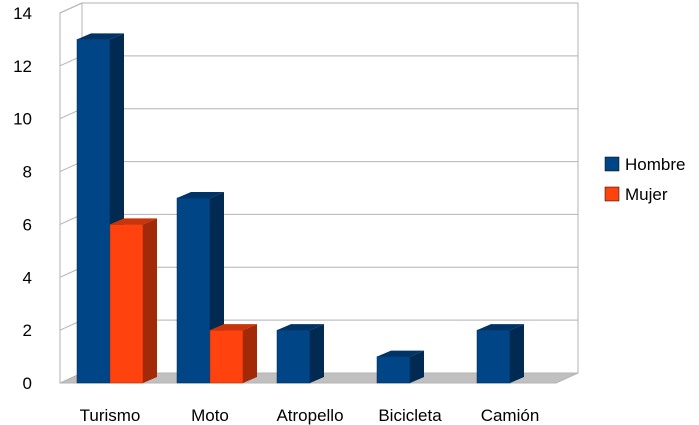  I want to click on y-tick-label: 12, so click(22, 66).